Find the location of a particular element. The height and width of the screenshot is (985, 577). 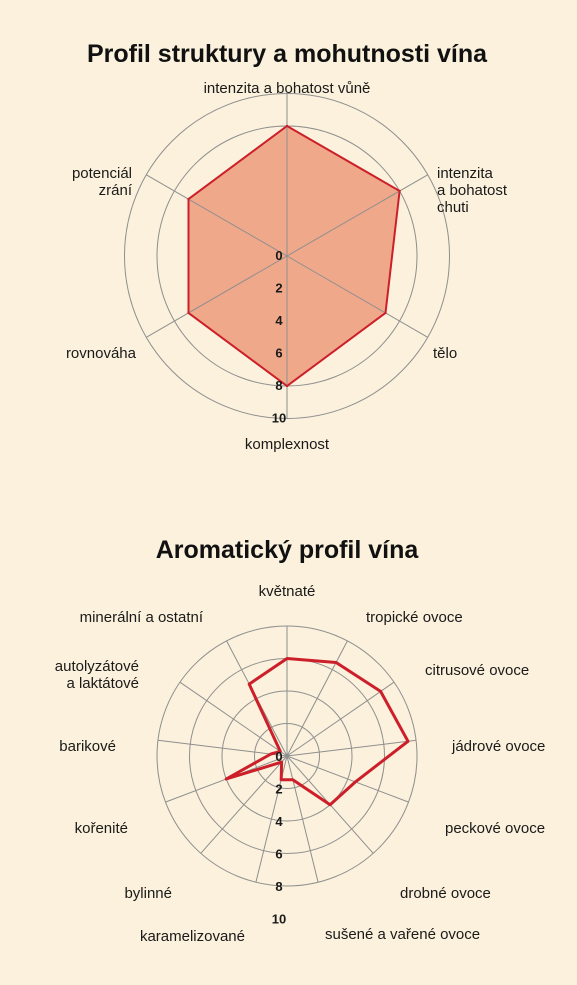

aroma-axis-label-6: sušené a vařené ovoce is located at coordinates (402, 934).